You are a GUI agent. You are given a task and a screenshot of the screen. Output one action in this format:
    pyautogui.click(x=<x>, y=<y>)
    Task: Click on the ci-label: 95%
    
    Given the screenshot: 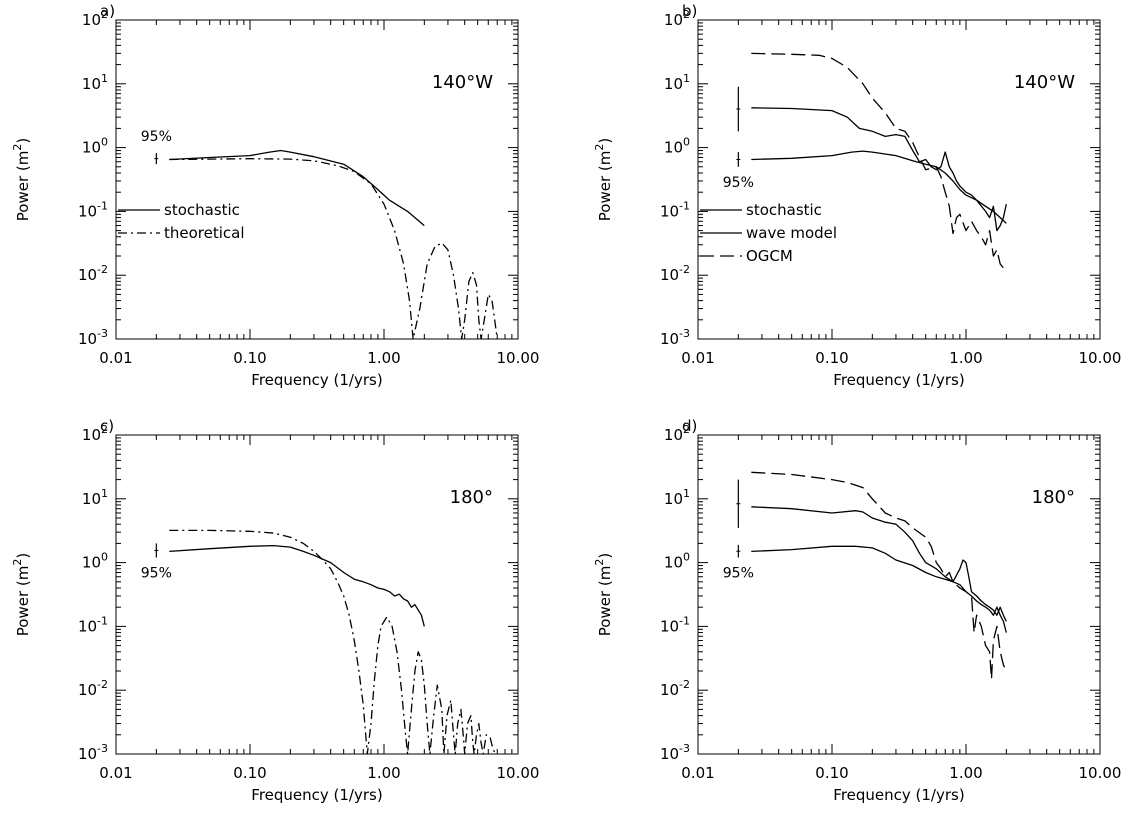 What is the action you would take?
    pyautogui.click(x=738, y=574)
    